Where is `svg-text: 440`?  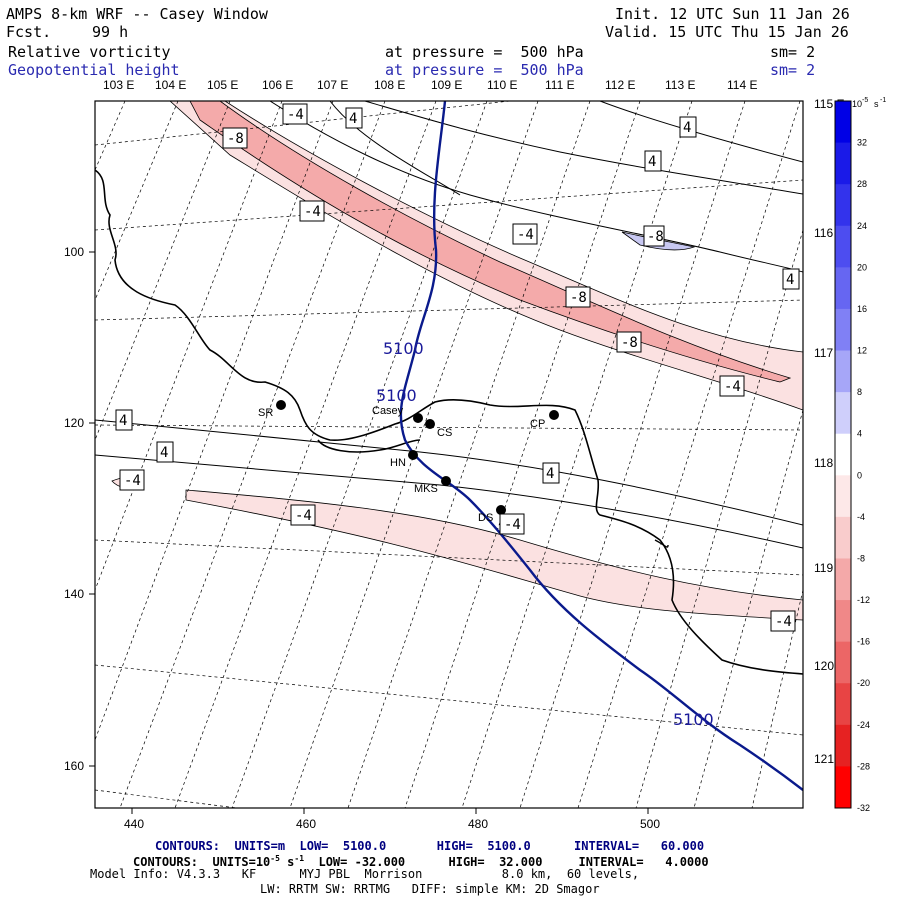 svg-text: 440 is located at coordinates (134, 824).